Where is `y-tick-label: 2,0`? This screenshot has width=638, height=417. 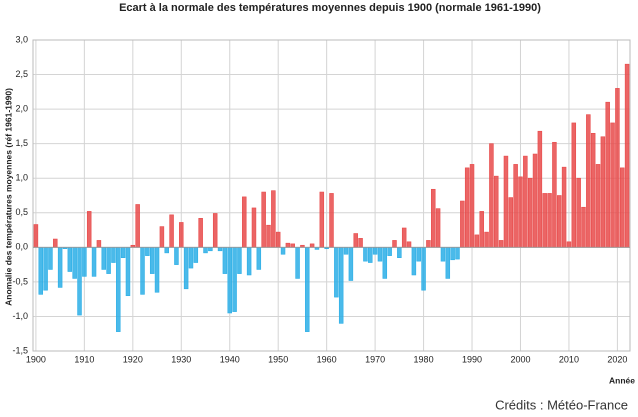
y-tick-label: 2,0 is located at coordinates (21, 108).